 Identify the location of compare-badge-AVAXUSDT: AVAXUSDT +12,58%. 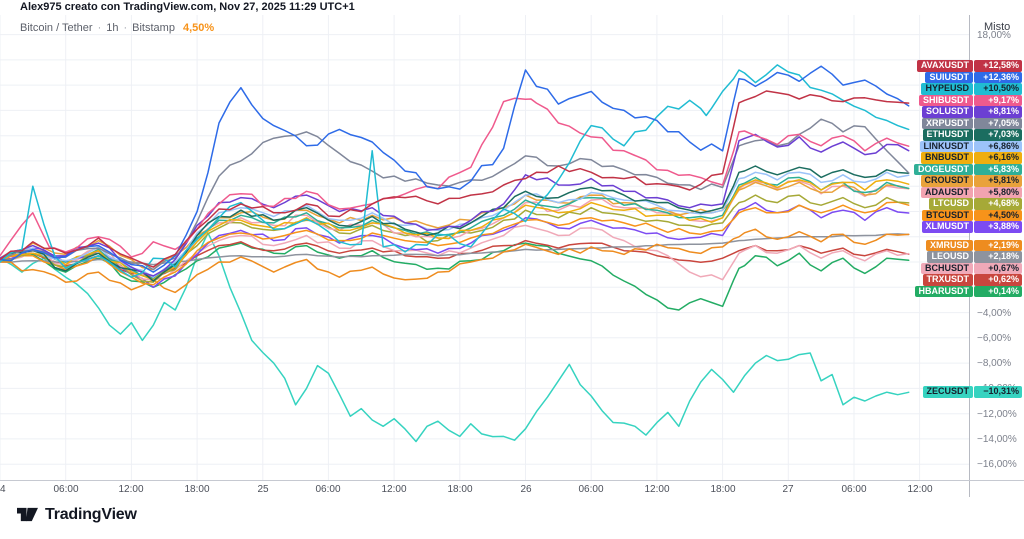
(969, 66).